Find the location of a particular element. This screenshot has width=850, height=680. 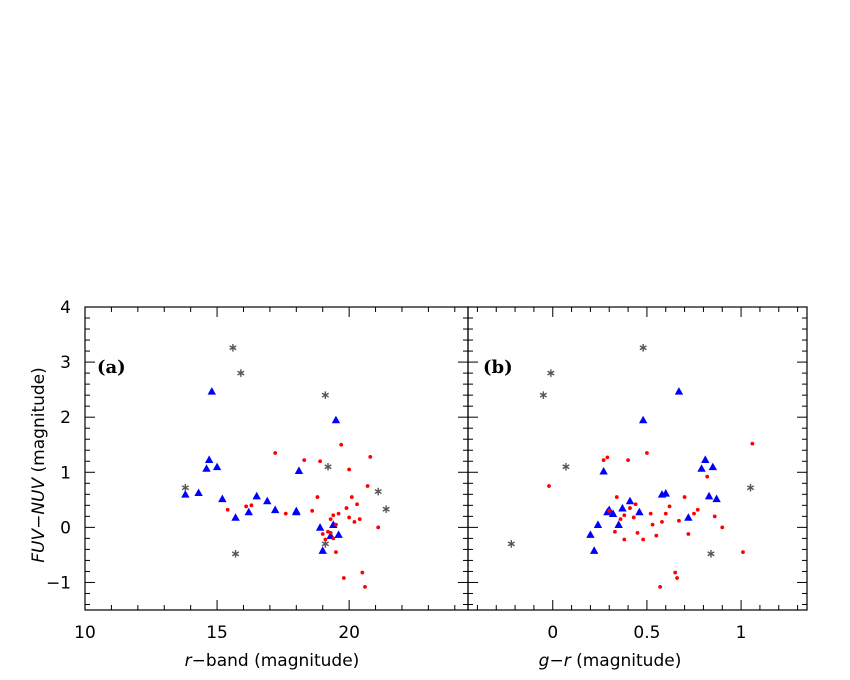

x-axis-label-a-var: r is located at coordinates (189, 661).